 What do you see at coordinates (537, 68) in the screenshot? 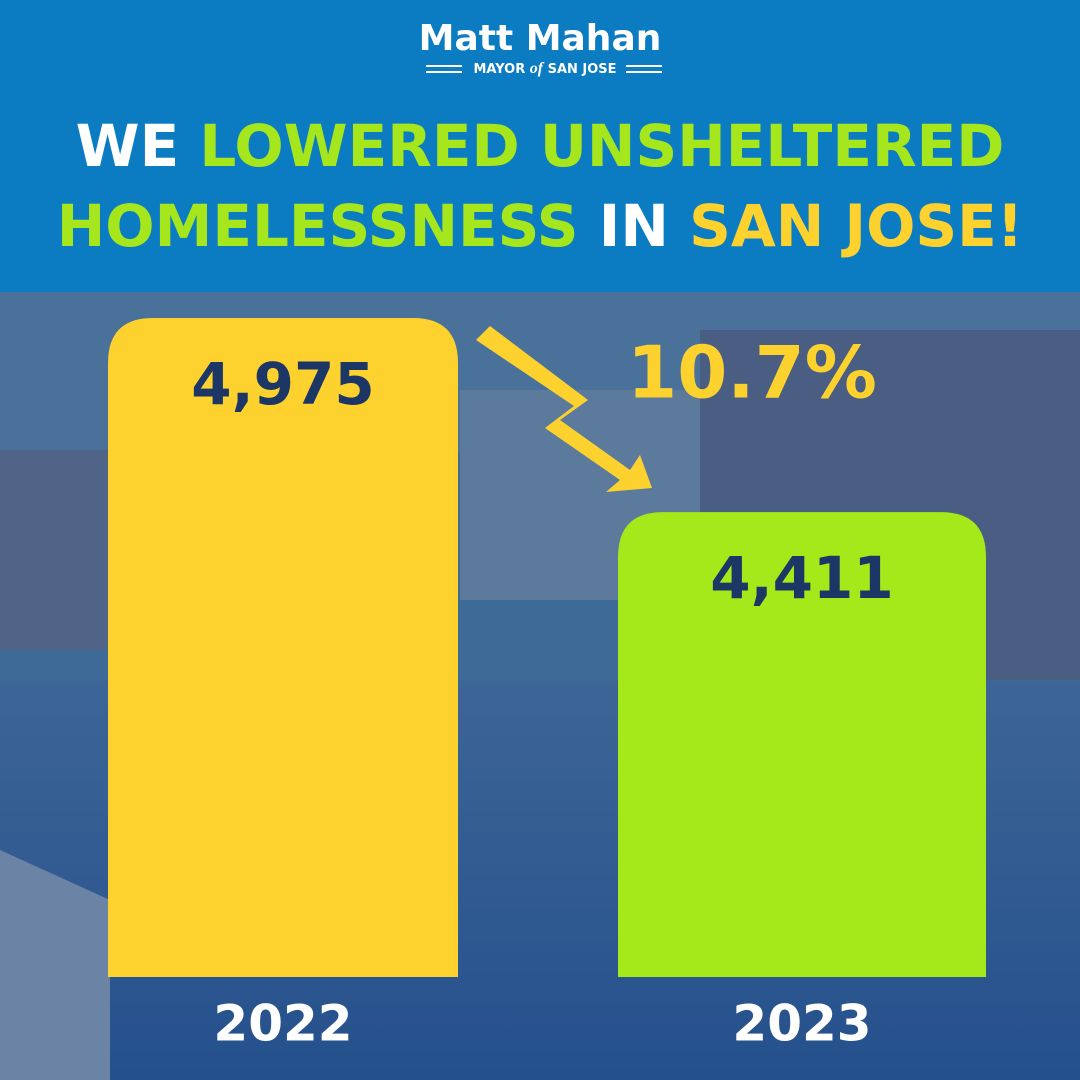
I see `tagline-part: of` at bounding box center [537, 68].